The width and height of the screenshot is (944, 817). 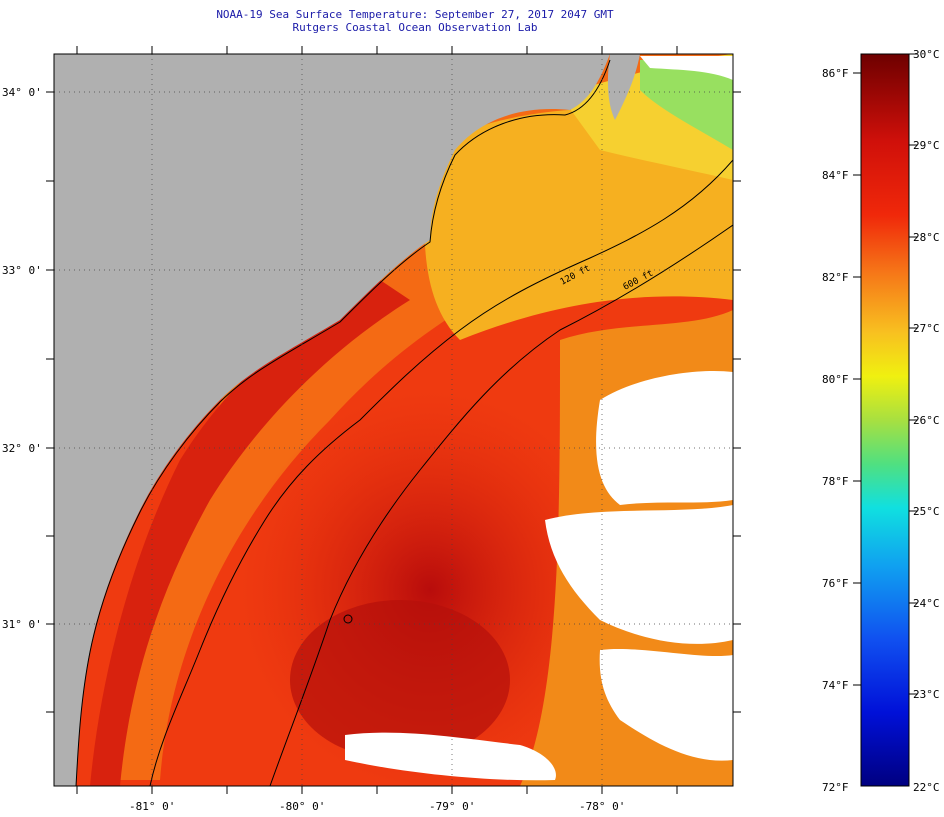 I want to click on colorbar-f-78: 78°F, so click(x=835, y=481).